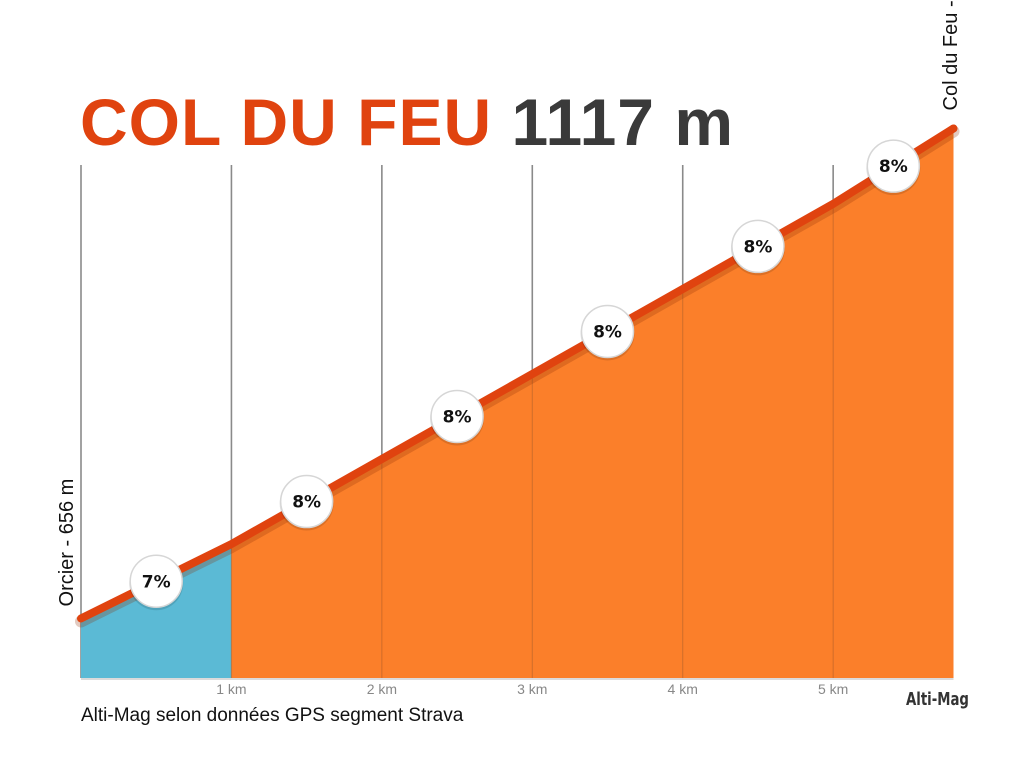 The image size is (1024, 758). I want to click on x-tick-label: 5 km, so click(833, 689).